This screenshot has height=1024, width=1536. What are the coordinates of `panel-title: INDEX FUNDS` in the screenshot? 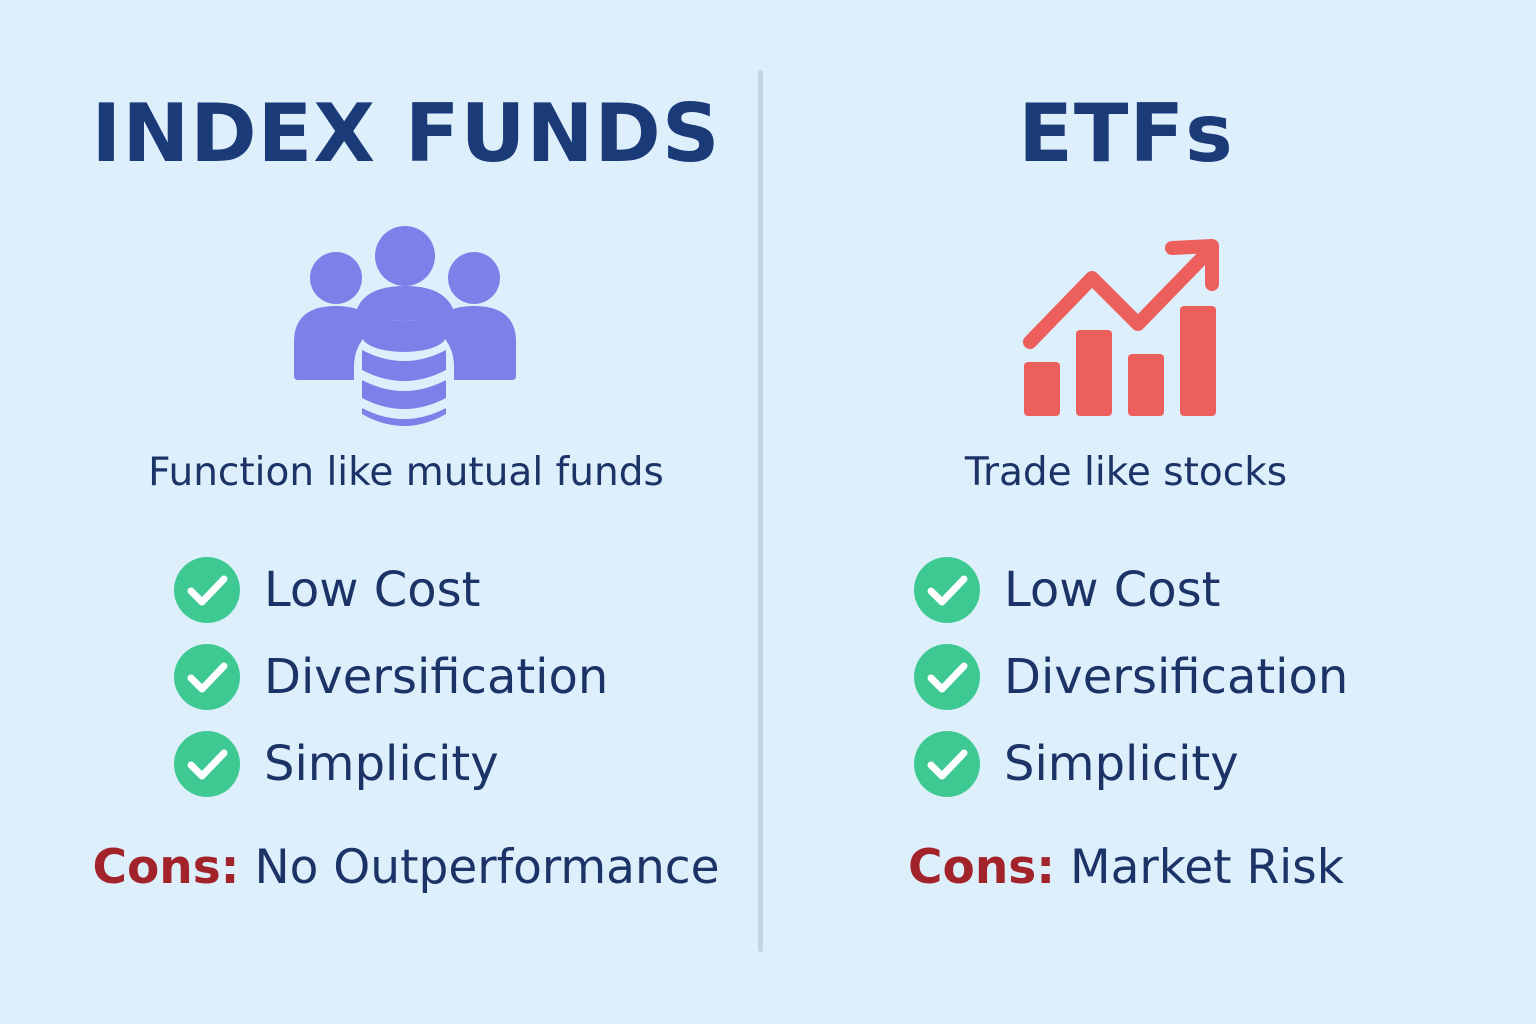 It's located at (406, 133).